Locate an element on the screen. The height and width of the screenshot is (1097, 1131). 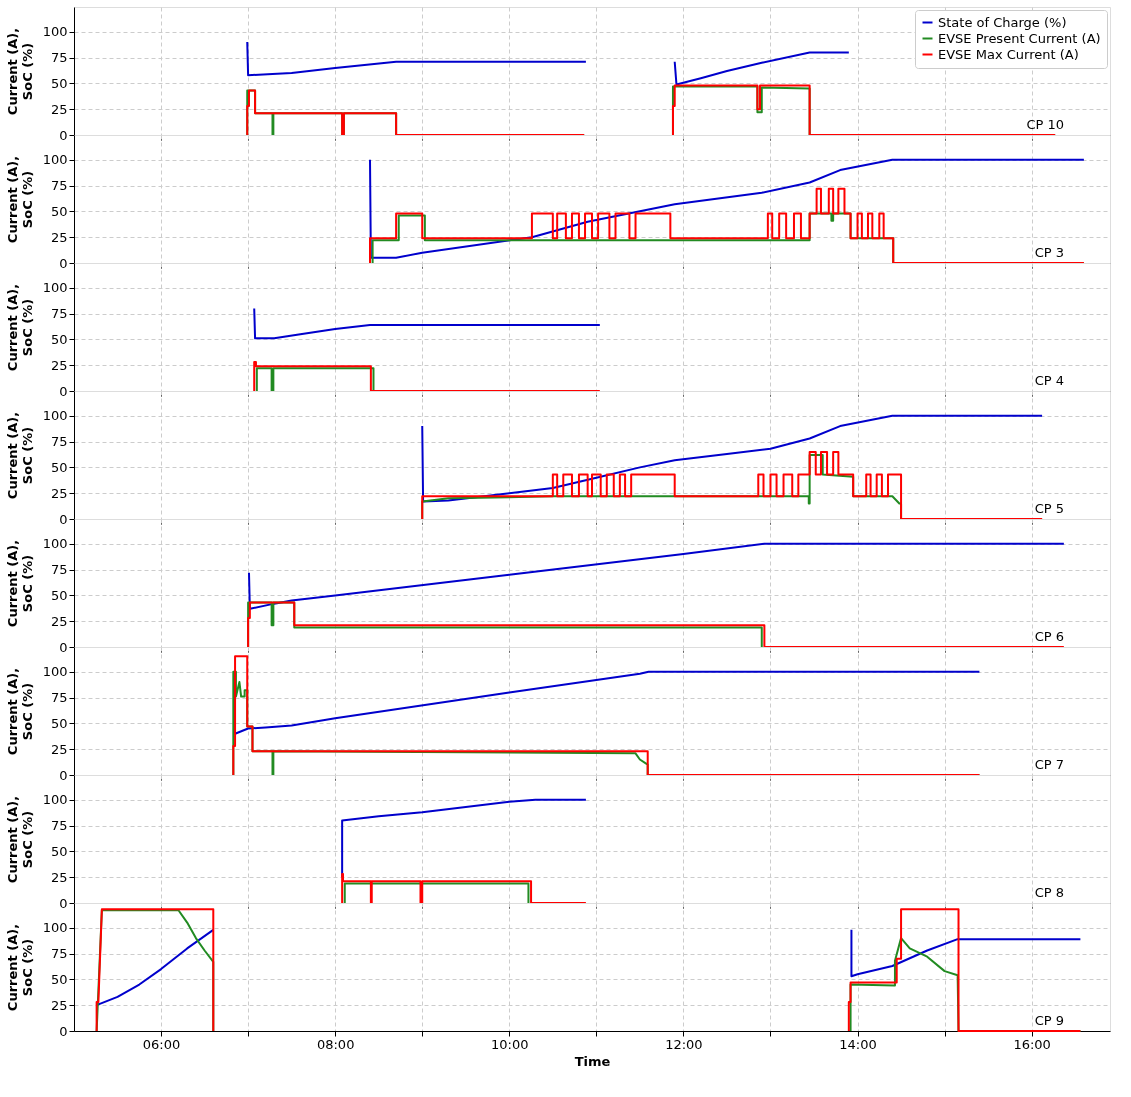
annotation: CP 6 is located at coordinates (1049, 636).